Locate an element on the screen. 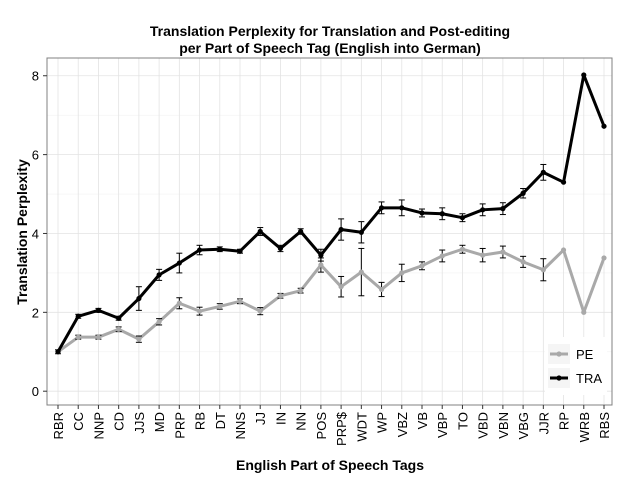 This screenshot has width=636, height=484. legend-label-tra: TRA is located at coordinates (589, 378).